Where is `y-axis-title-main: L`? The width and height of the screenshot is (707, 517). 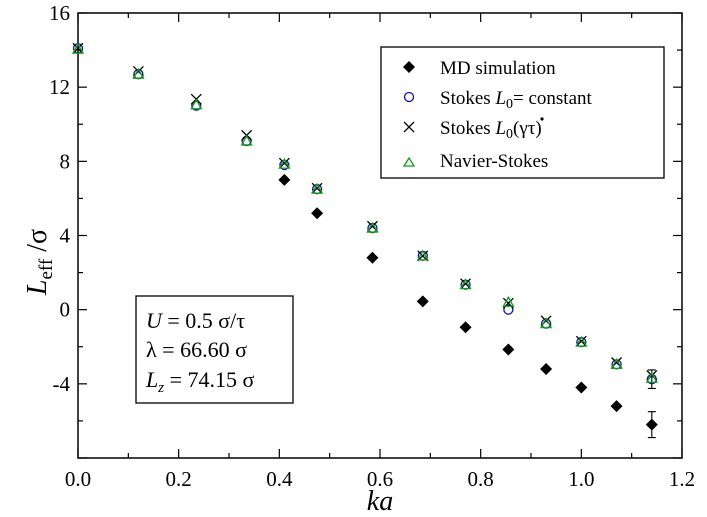
y-axis-title-main: L is located at coordinates (37, 288).